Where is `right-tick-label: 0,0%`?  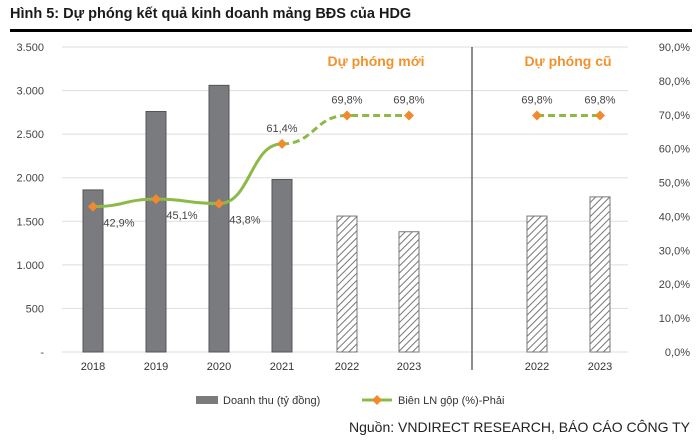
right-tick-label: 0,0% is located at coordinates (677, 353).